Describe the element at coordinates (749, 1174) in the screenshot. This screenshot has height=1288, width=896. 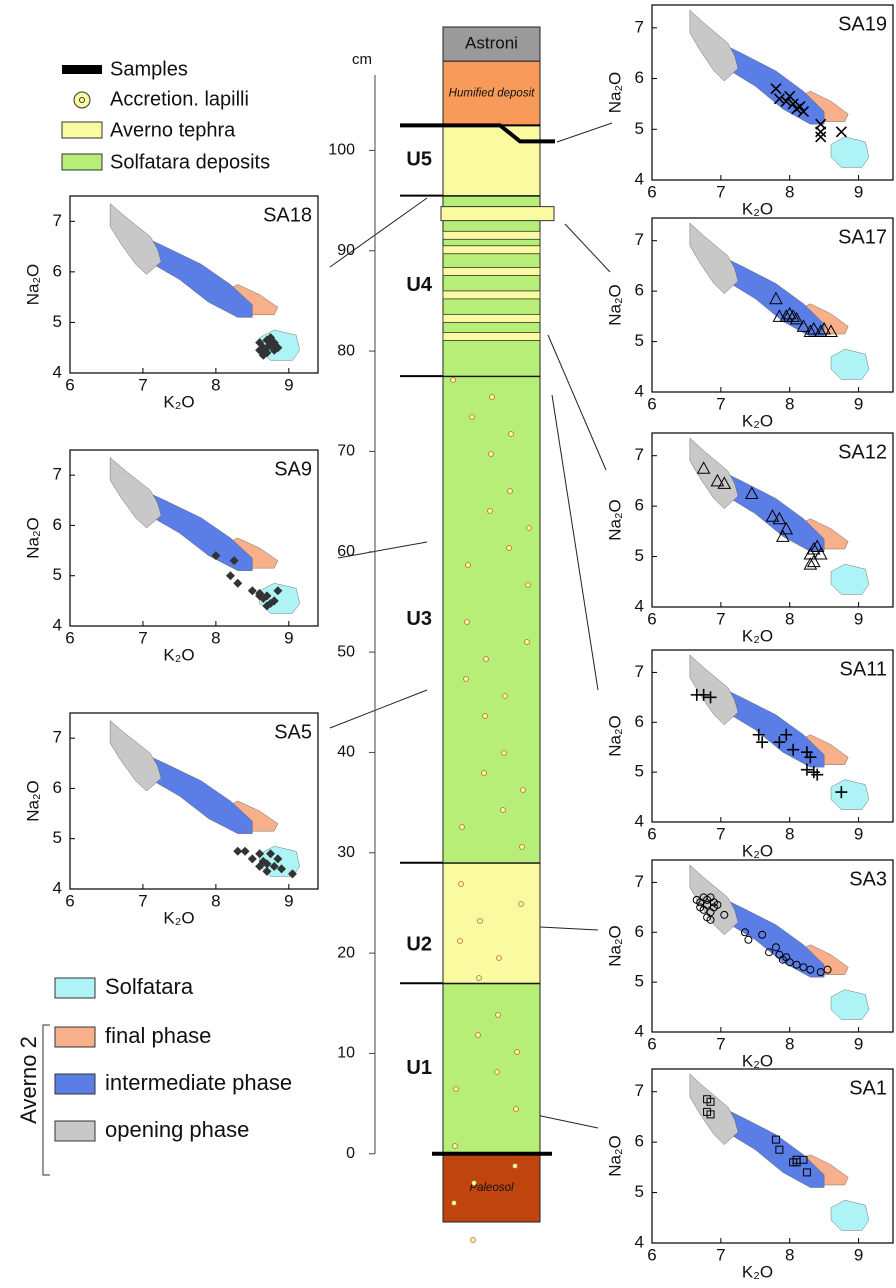
I see `scatter-panel: 6 7 8 9 4 5 6 7 SA1 K₂O Na₂O` at that location.